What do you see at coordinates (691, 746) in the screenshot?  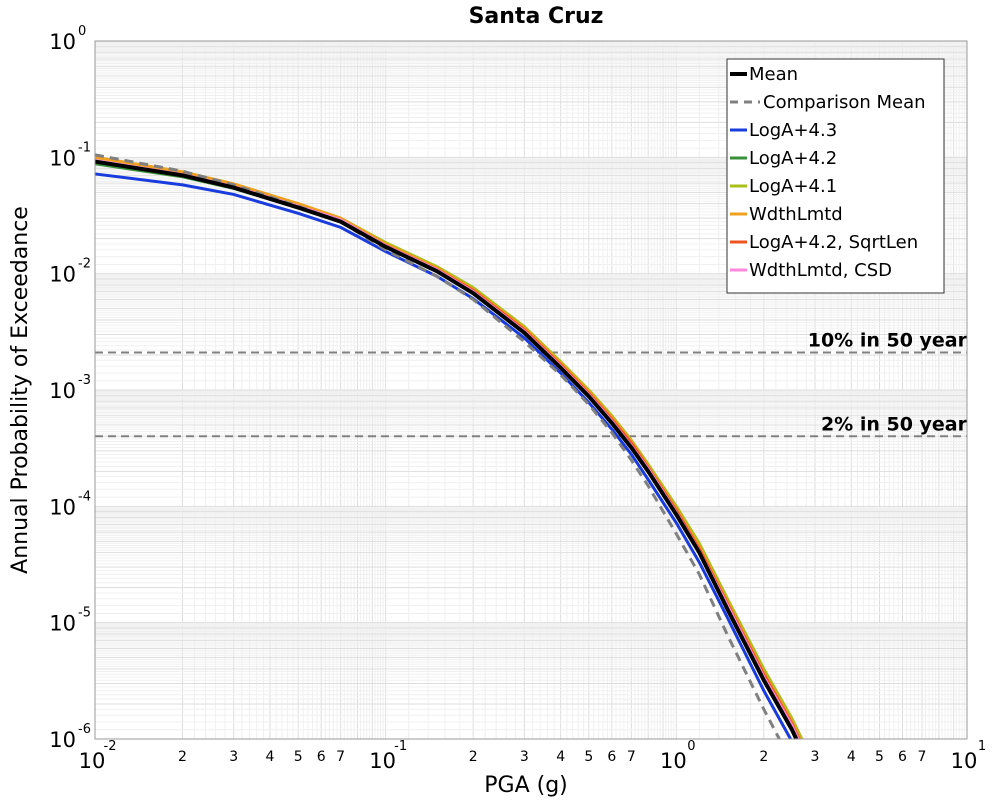 I see `x-tick-exponent: 0` at bounding box center [691, 746].